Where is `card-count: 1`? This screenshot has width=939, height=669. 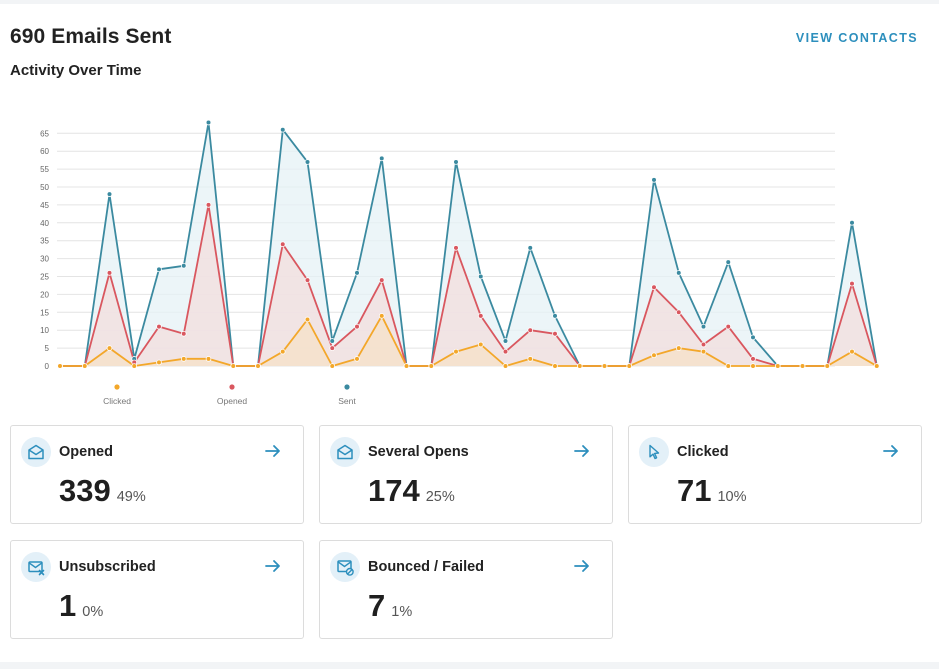 card-count: 1 is located at coordinates (68, 605).